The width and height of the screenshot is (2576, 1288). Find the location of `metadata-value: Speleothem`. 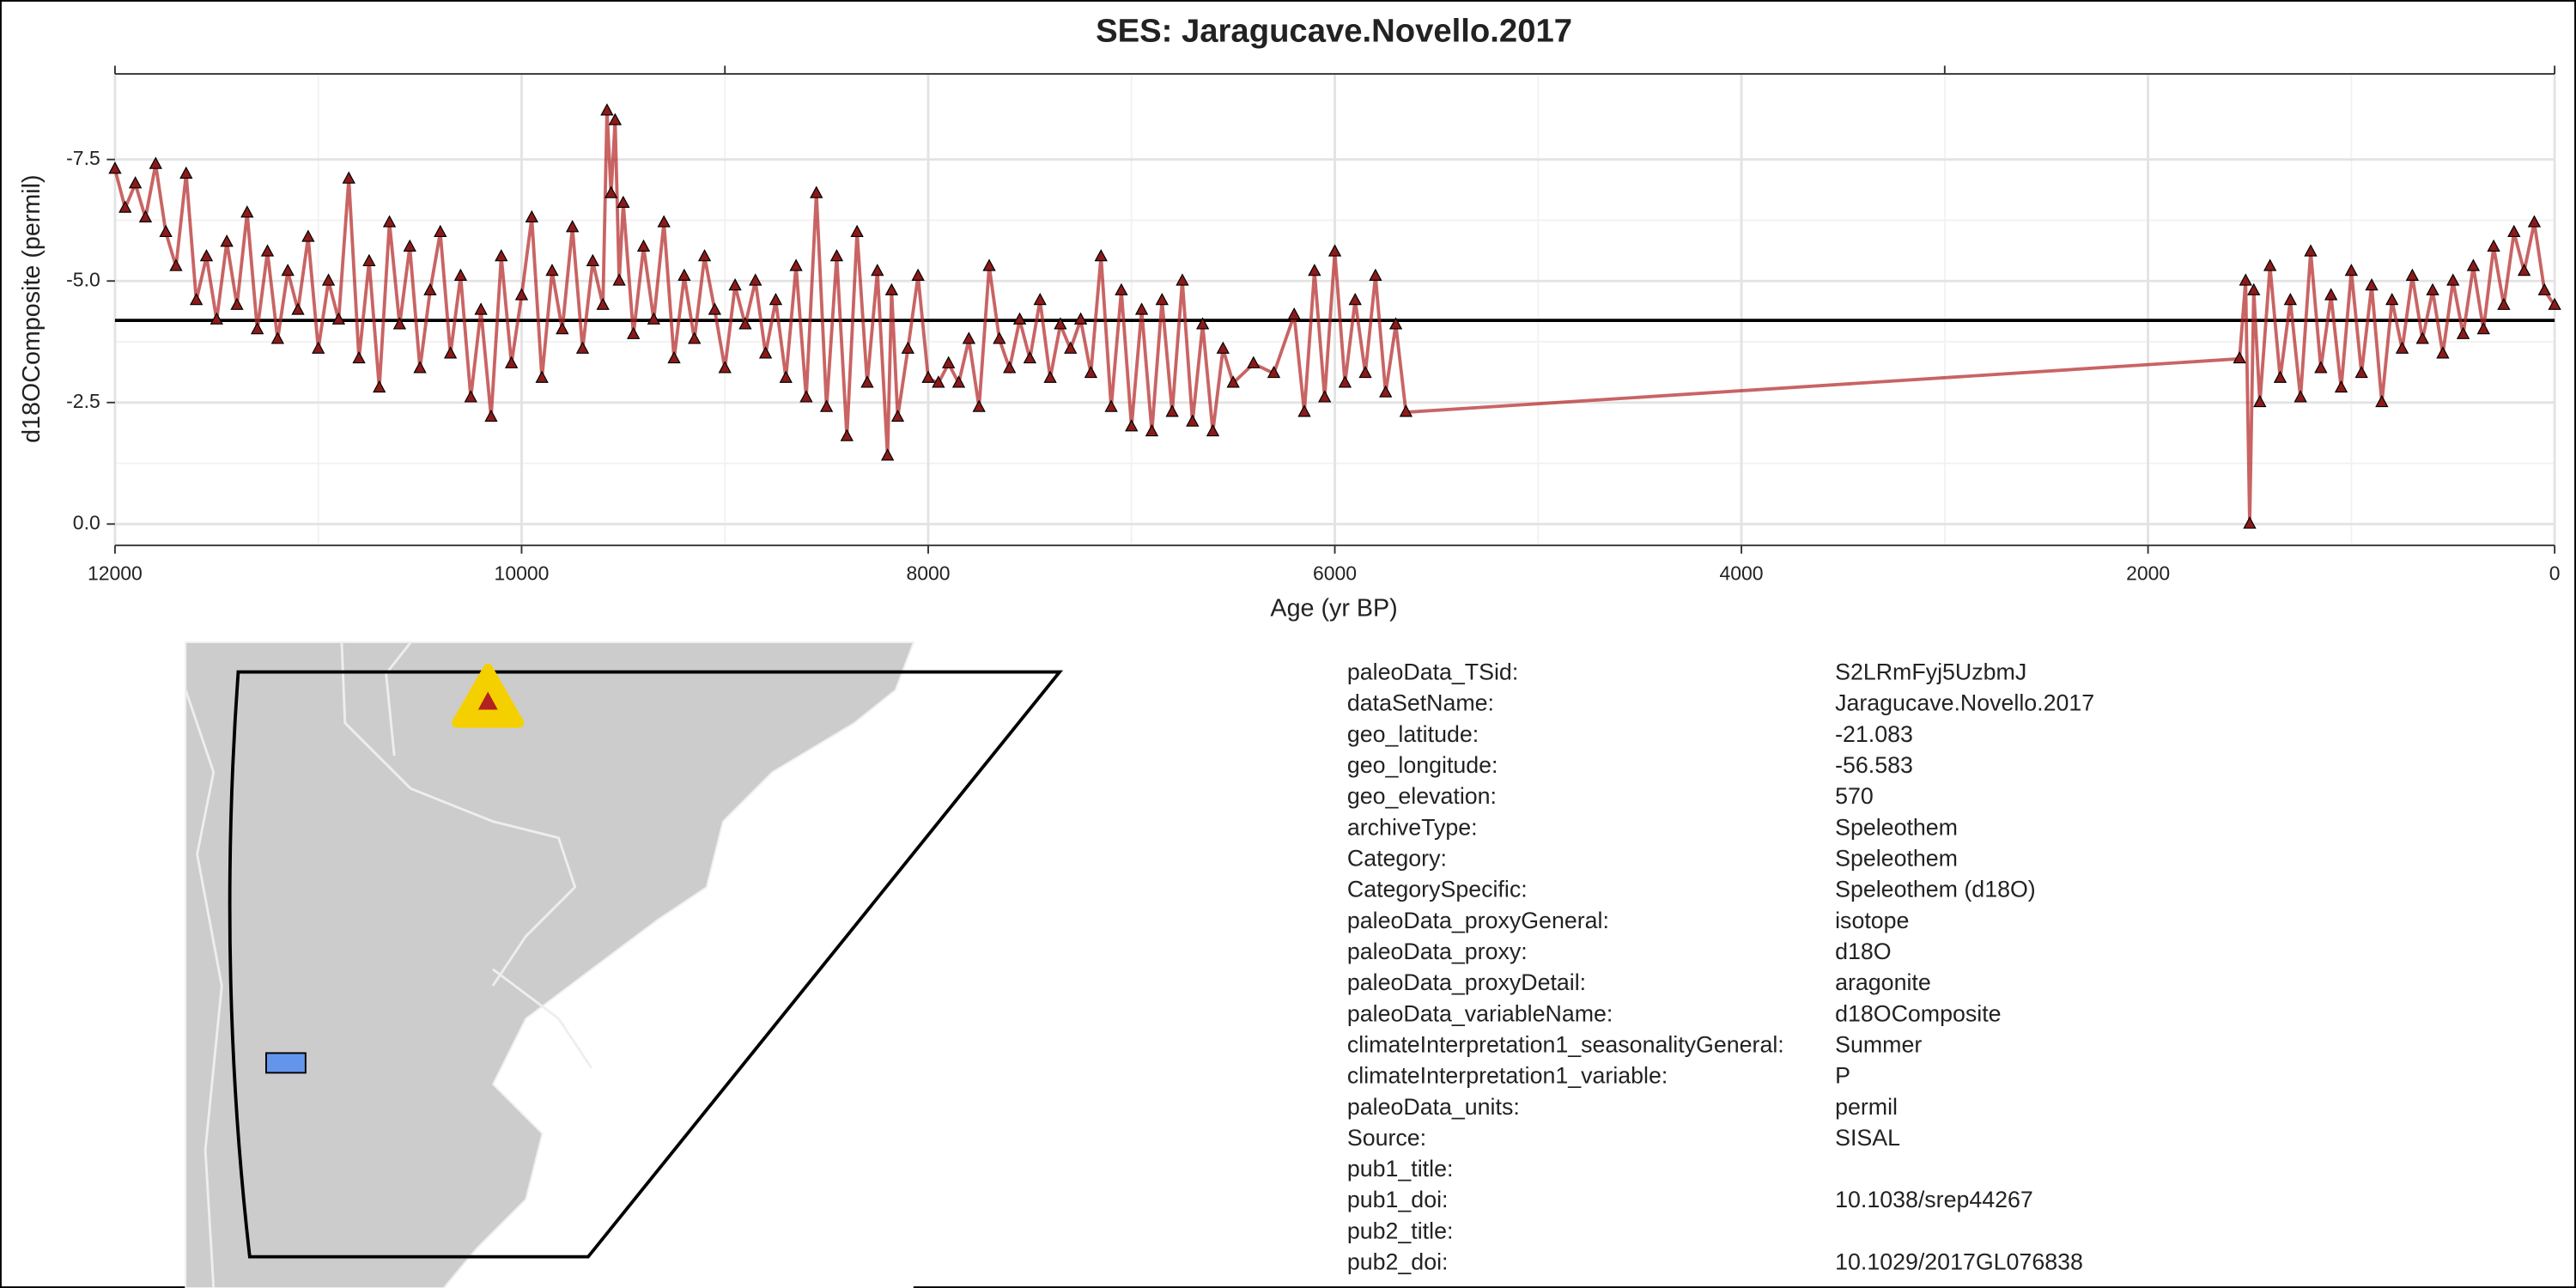

metadata-value: Speleothem is located at coordinates (1896, 858).